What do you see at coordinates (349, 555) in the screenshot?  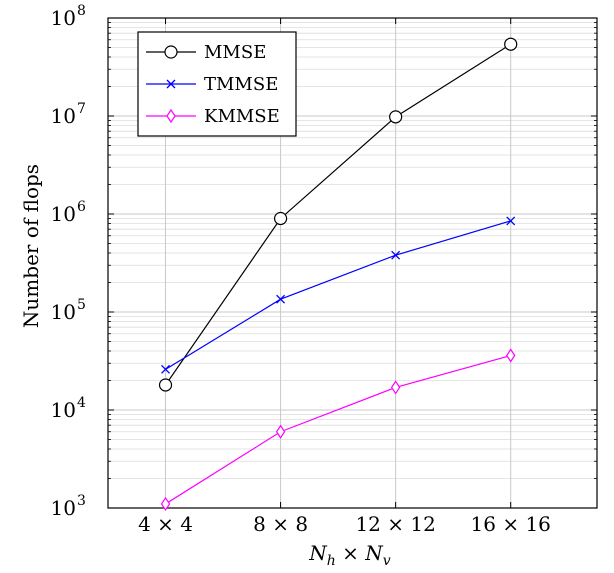 I see `x-axis-label: Nh × Nv` at bounding box center [349, 555].